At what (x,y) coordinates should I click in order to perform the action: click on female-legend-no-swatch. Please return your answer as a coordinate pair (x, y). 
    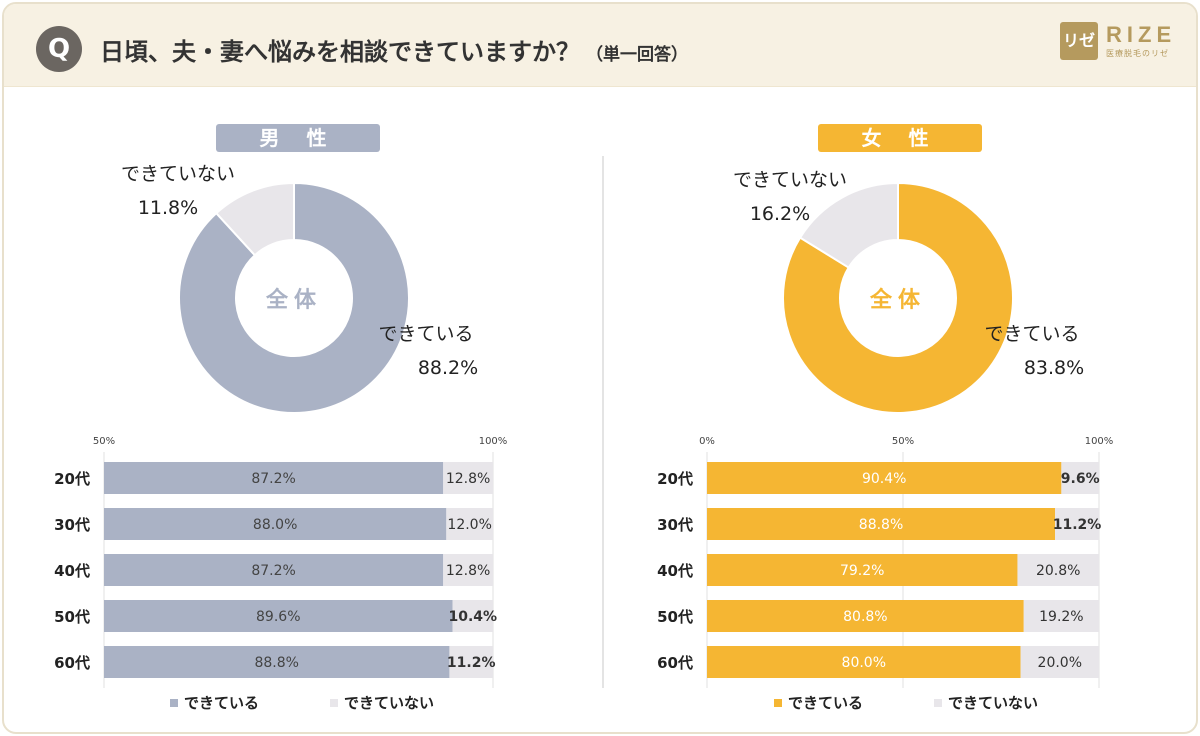
    Looking at the image, I should click on (938, 703).